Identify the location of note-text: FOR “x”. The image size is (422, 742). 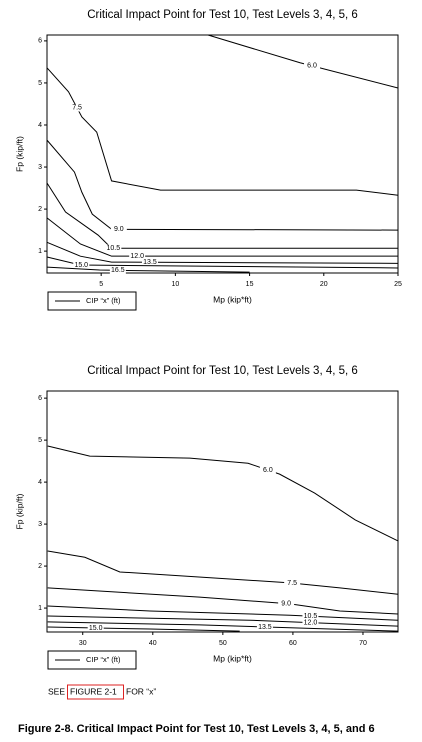
(141, 691).